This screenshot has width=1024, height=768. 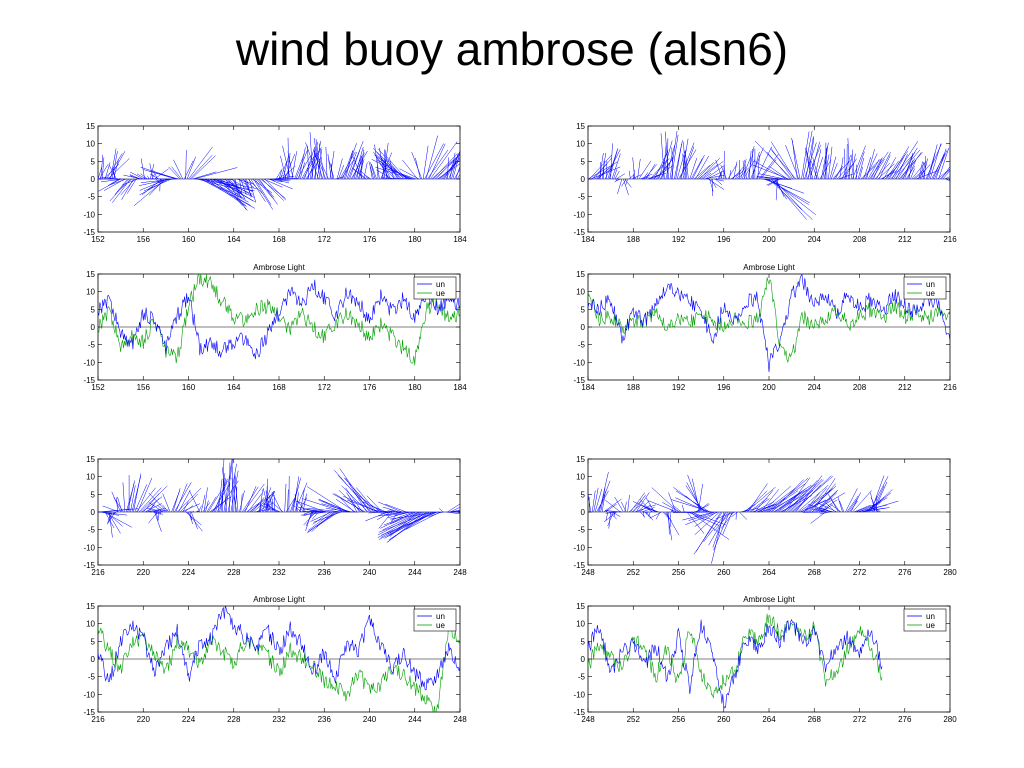 I want to click on x-tick-label: 160, so click(x=189, y=387).